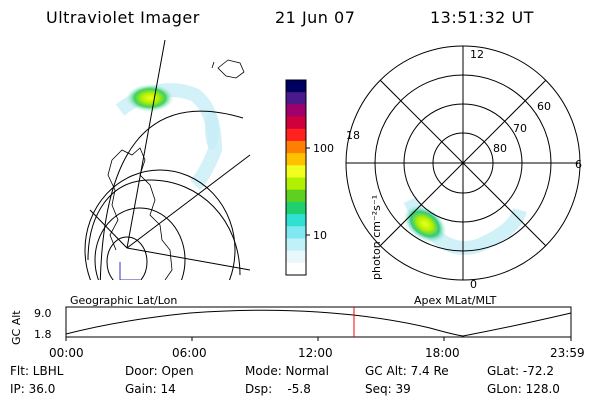  I want to click on alt-max-label: 9.0, so click(43, 313).